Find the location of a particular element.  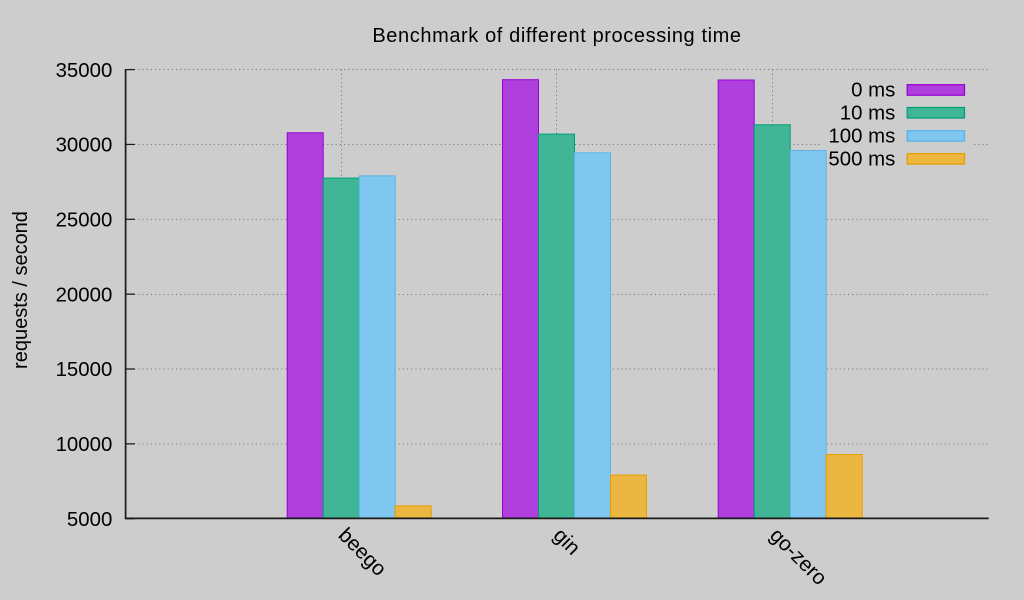

svg-text: 10000 is located at coordinates (84, 445).